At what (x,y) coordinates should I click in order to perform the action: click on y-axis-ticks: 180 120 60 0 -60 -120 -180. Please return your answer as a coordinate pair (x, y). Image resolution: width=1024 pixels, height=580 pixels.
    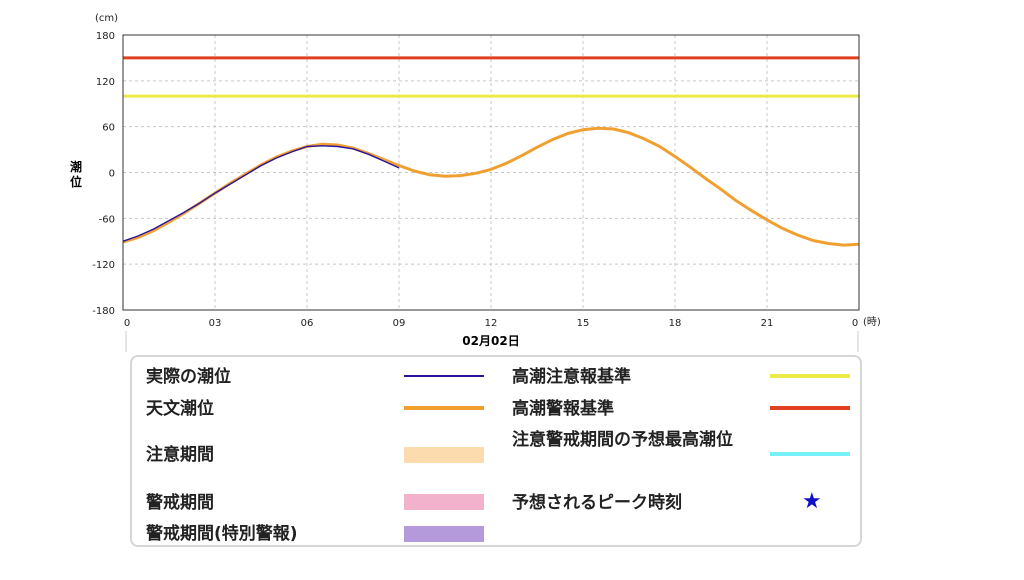
    Looking at the image, I should click on (103, 174).